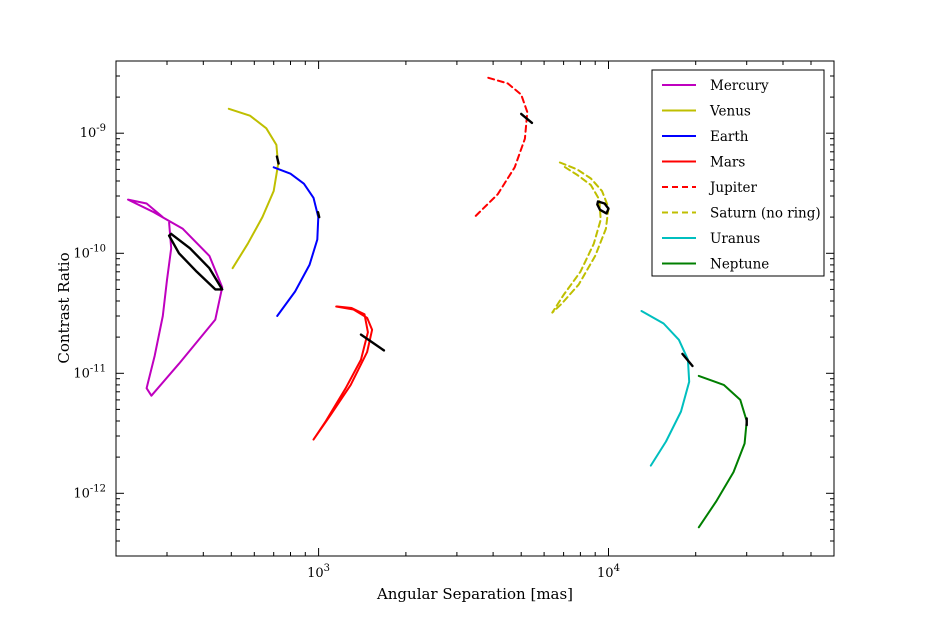 This screenshot has width=926, height=618. What do you see at coordinates (739, 86) in the screenshot?
I see `legend-label-mercury: Mercury` at bounding box center [739, 86].